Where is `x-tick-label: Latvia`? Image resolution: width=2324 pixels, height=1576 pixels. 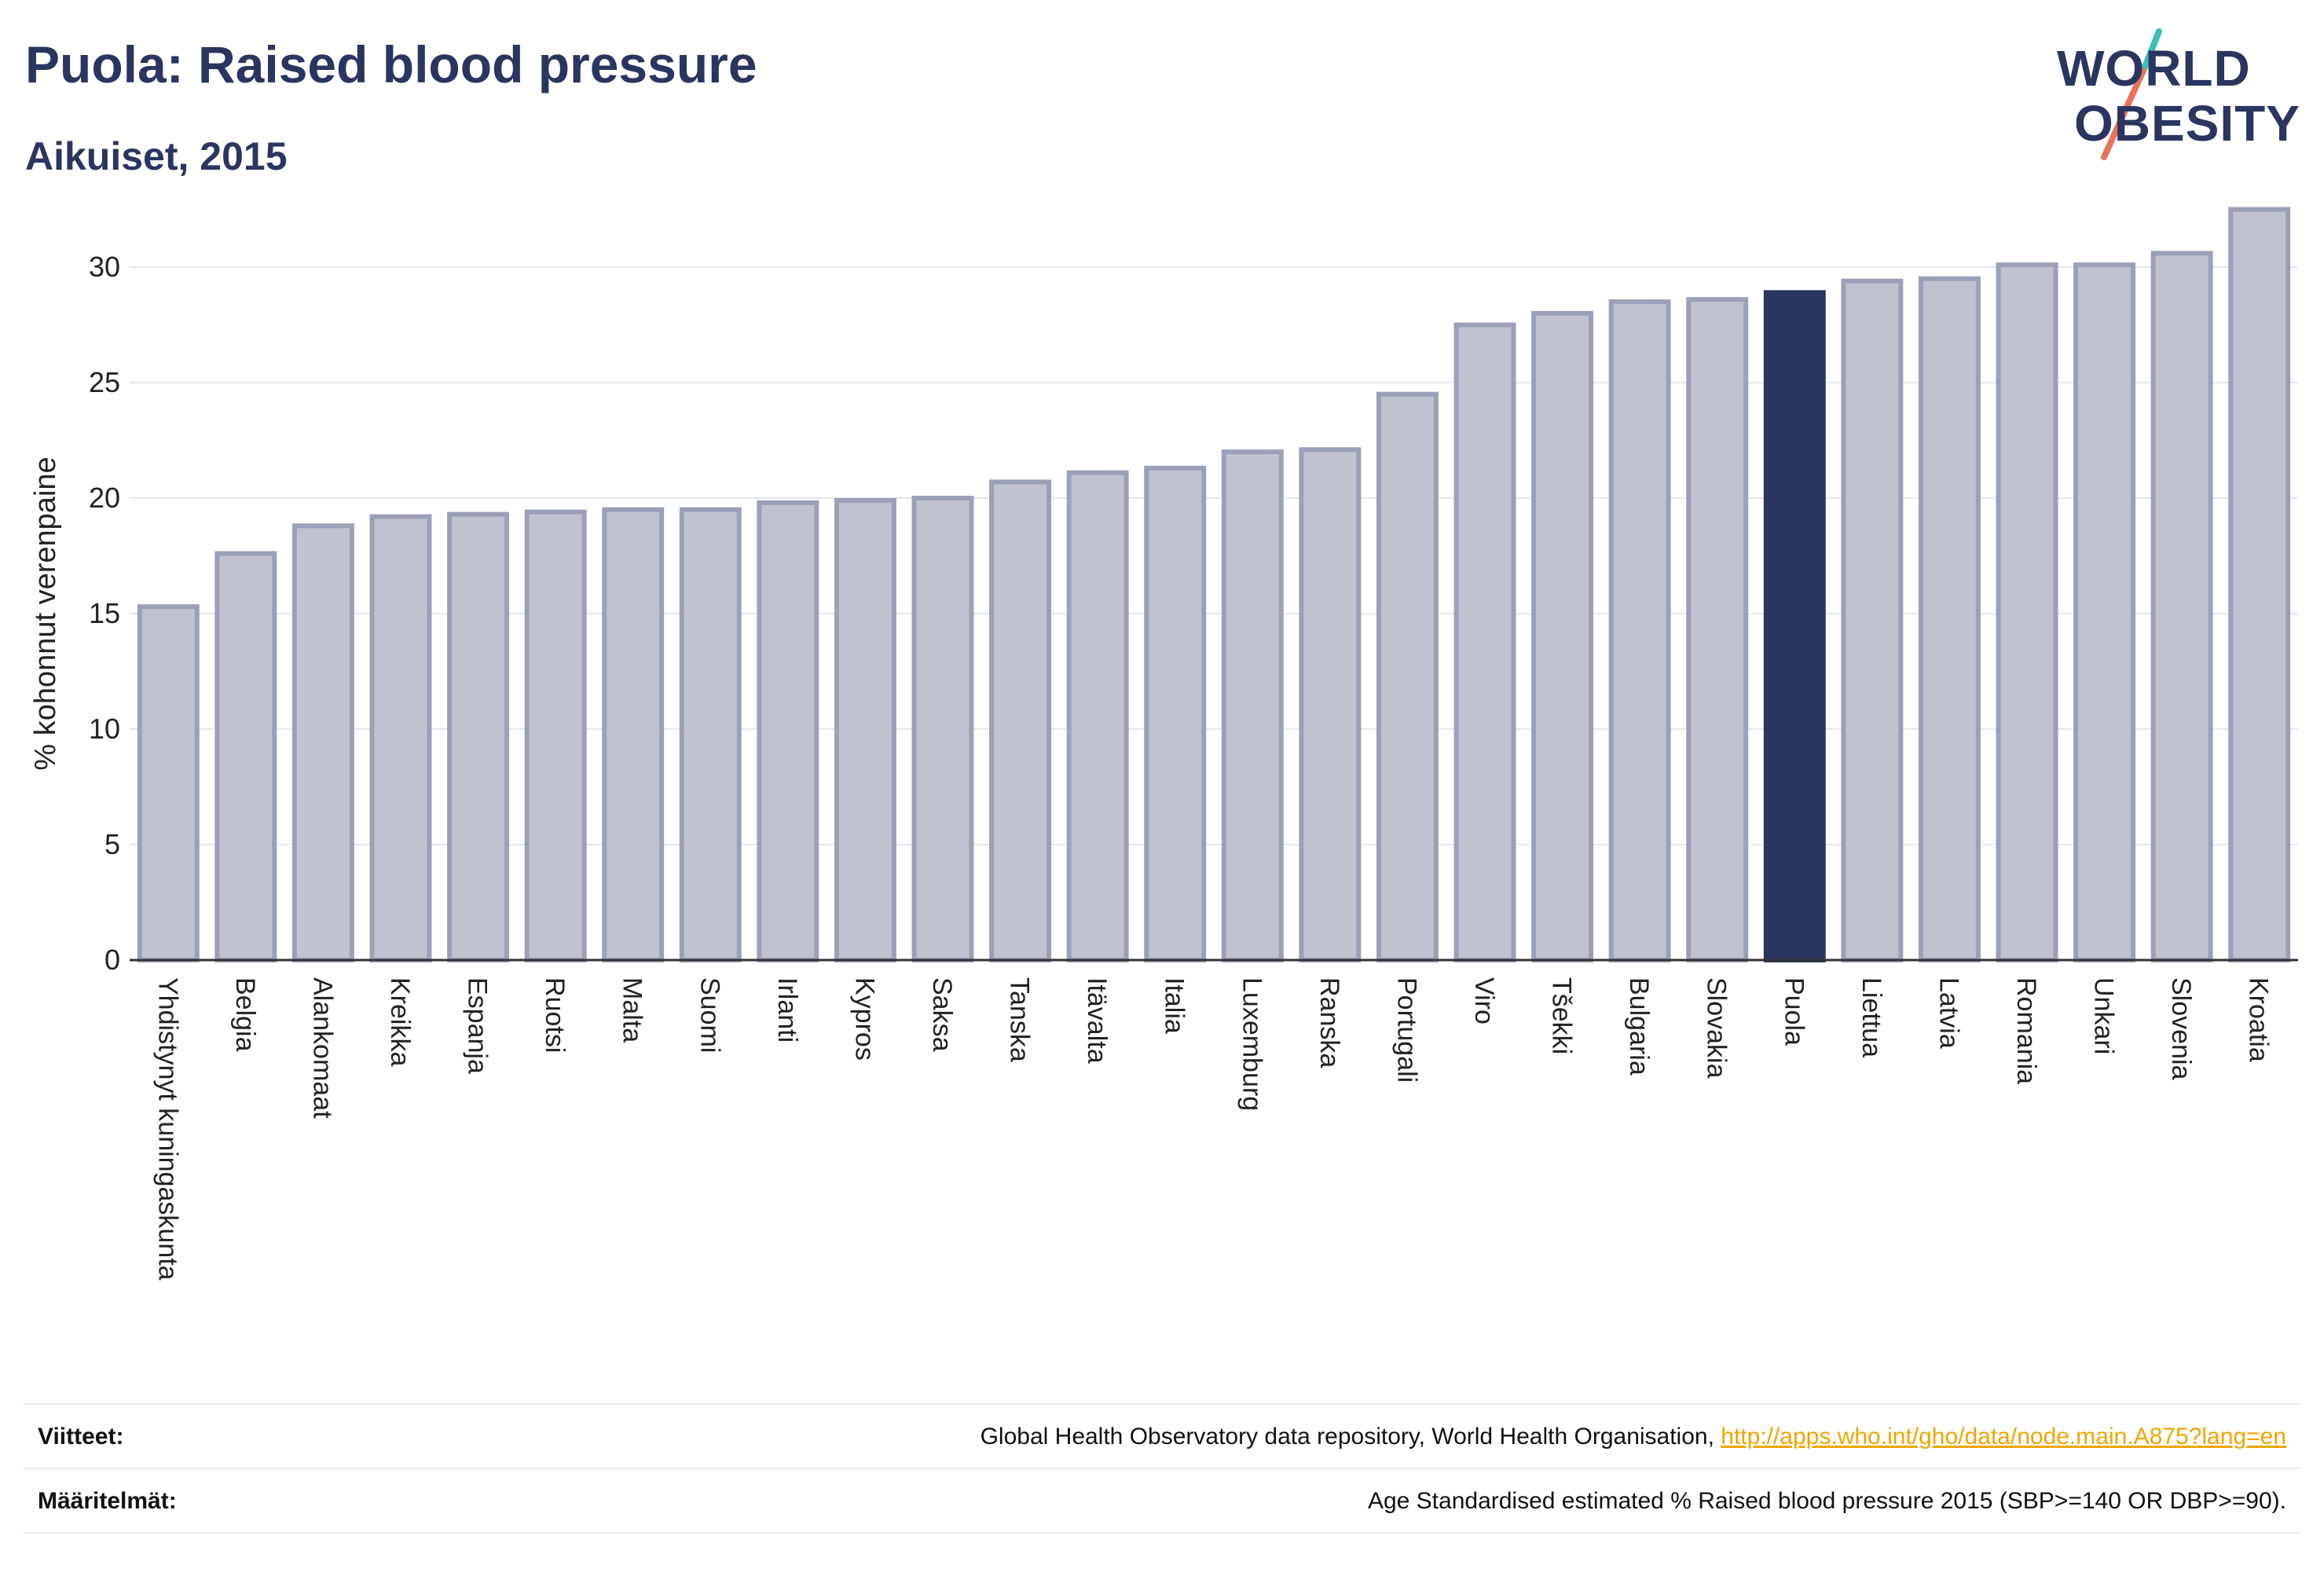 x-tick-label: Latvia is located at coordinates (1948, 1013).